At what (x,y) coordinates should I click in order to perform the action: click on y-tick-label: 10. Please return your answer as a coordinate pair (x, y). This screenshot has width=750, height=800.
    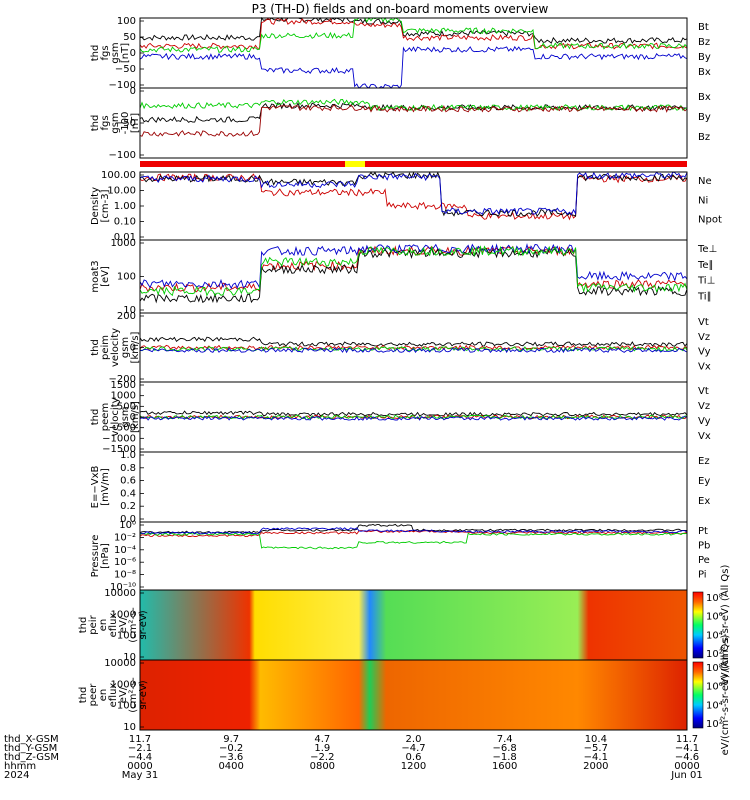
    Looking at the image, I should click on (129, 310).